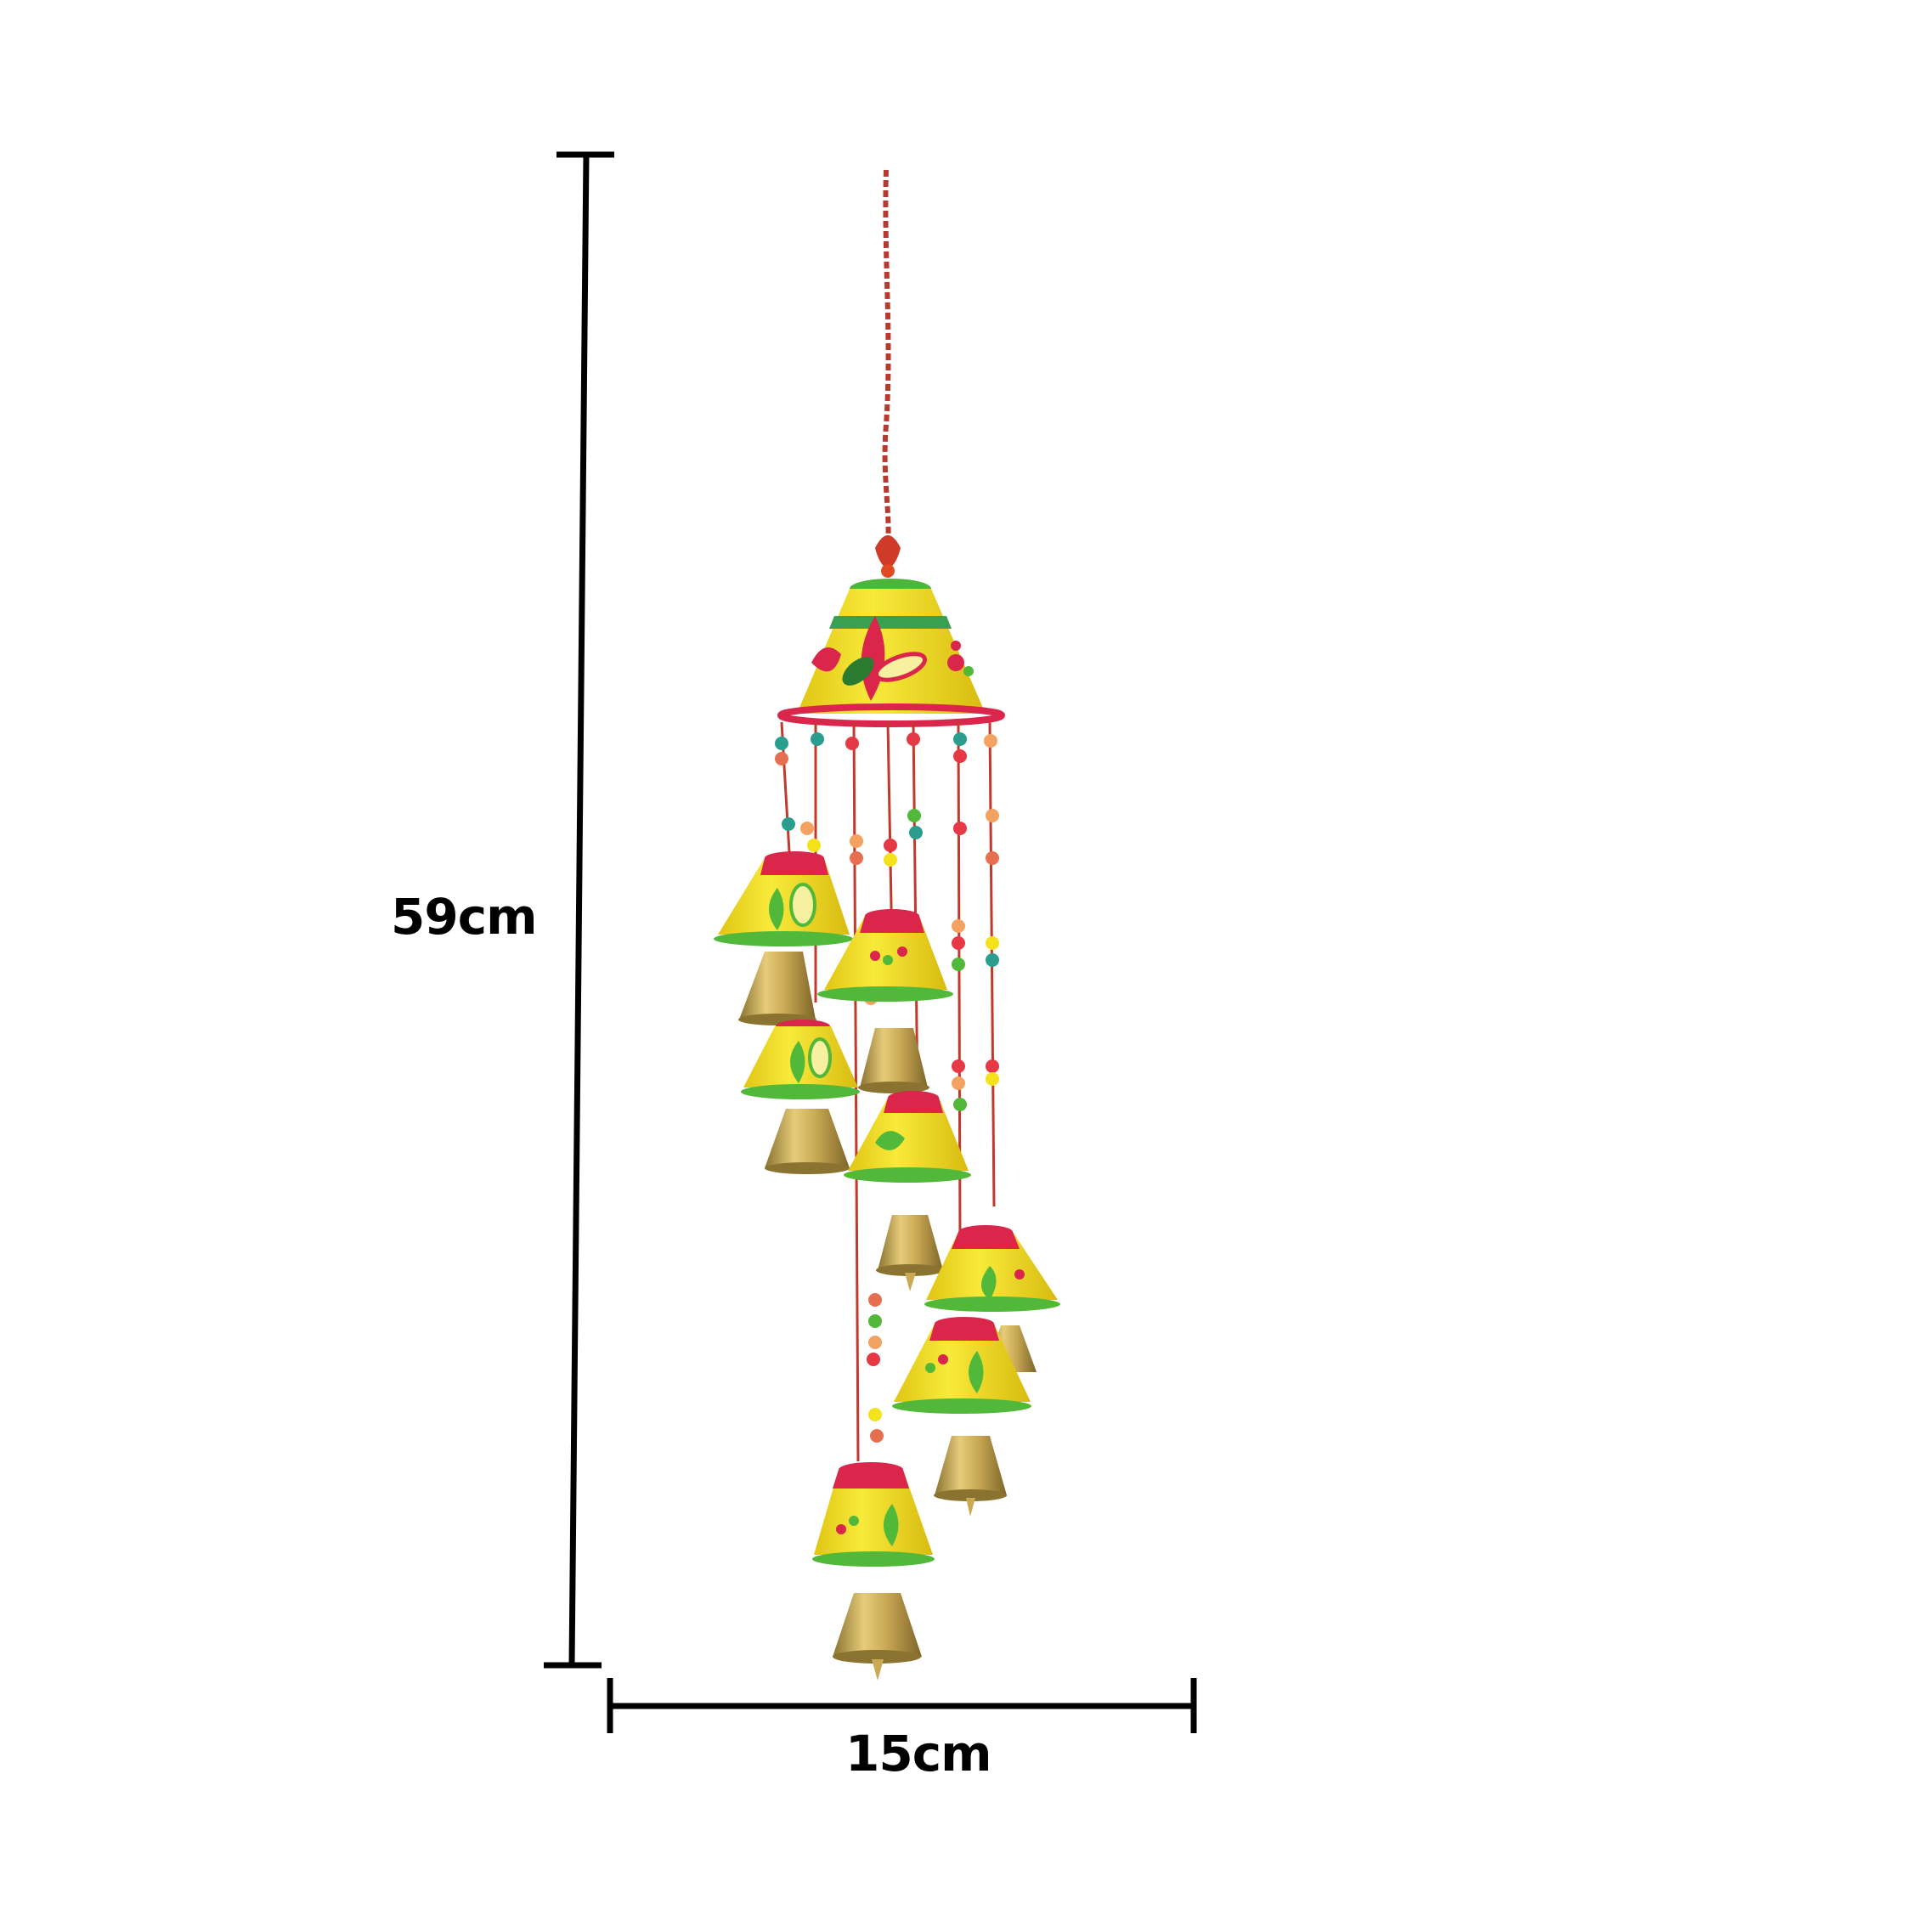  I want to click on height-label: 59cm, so click(465, 917).